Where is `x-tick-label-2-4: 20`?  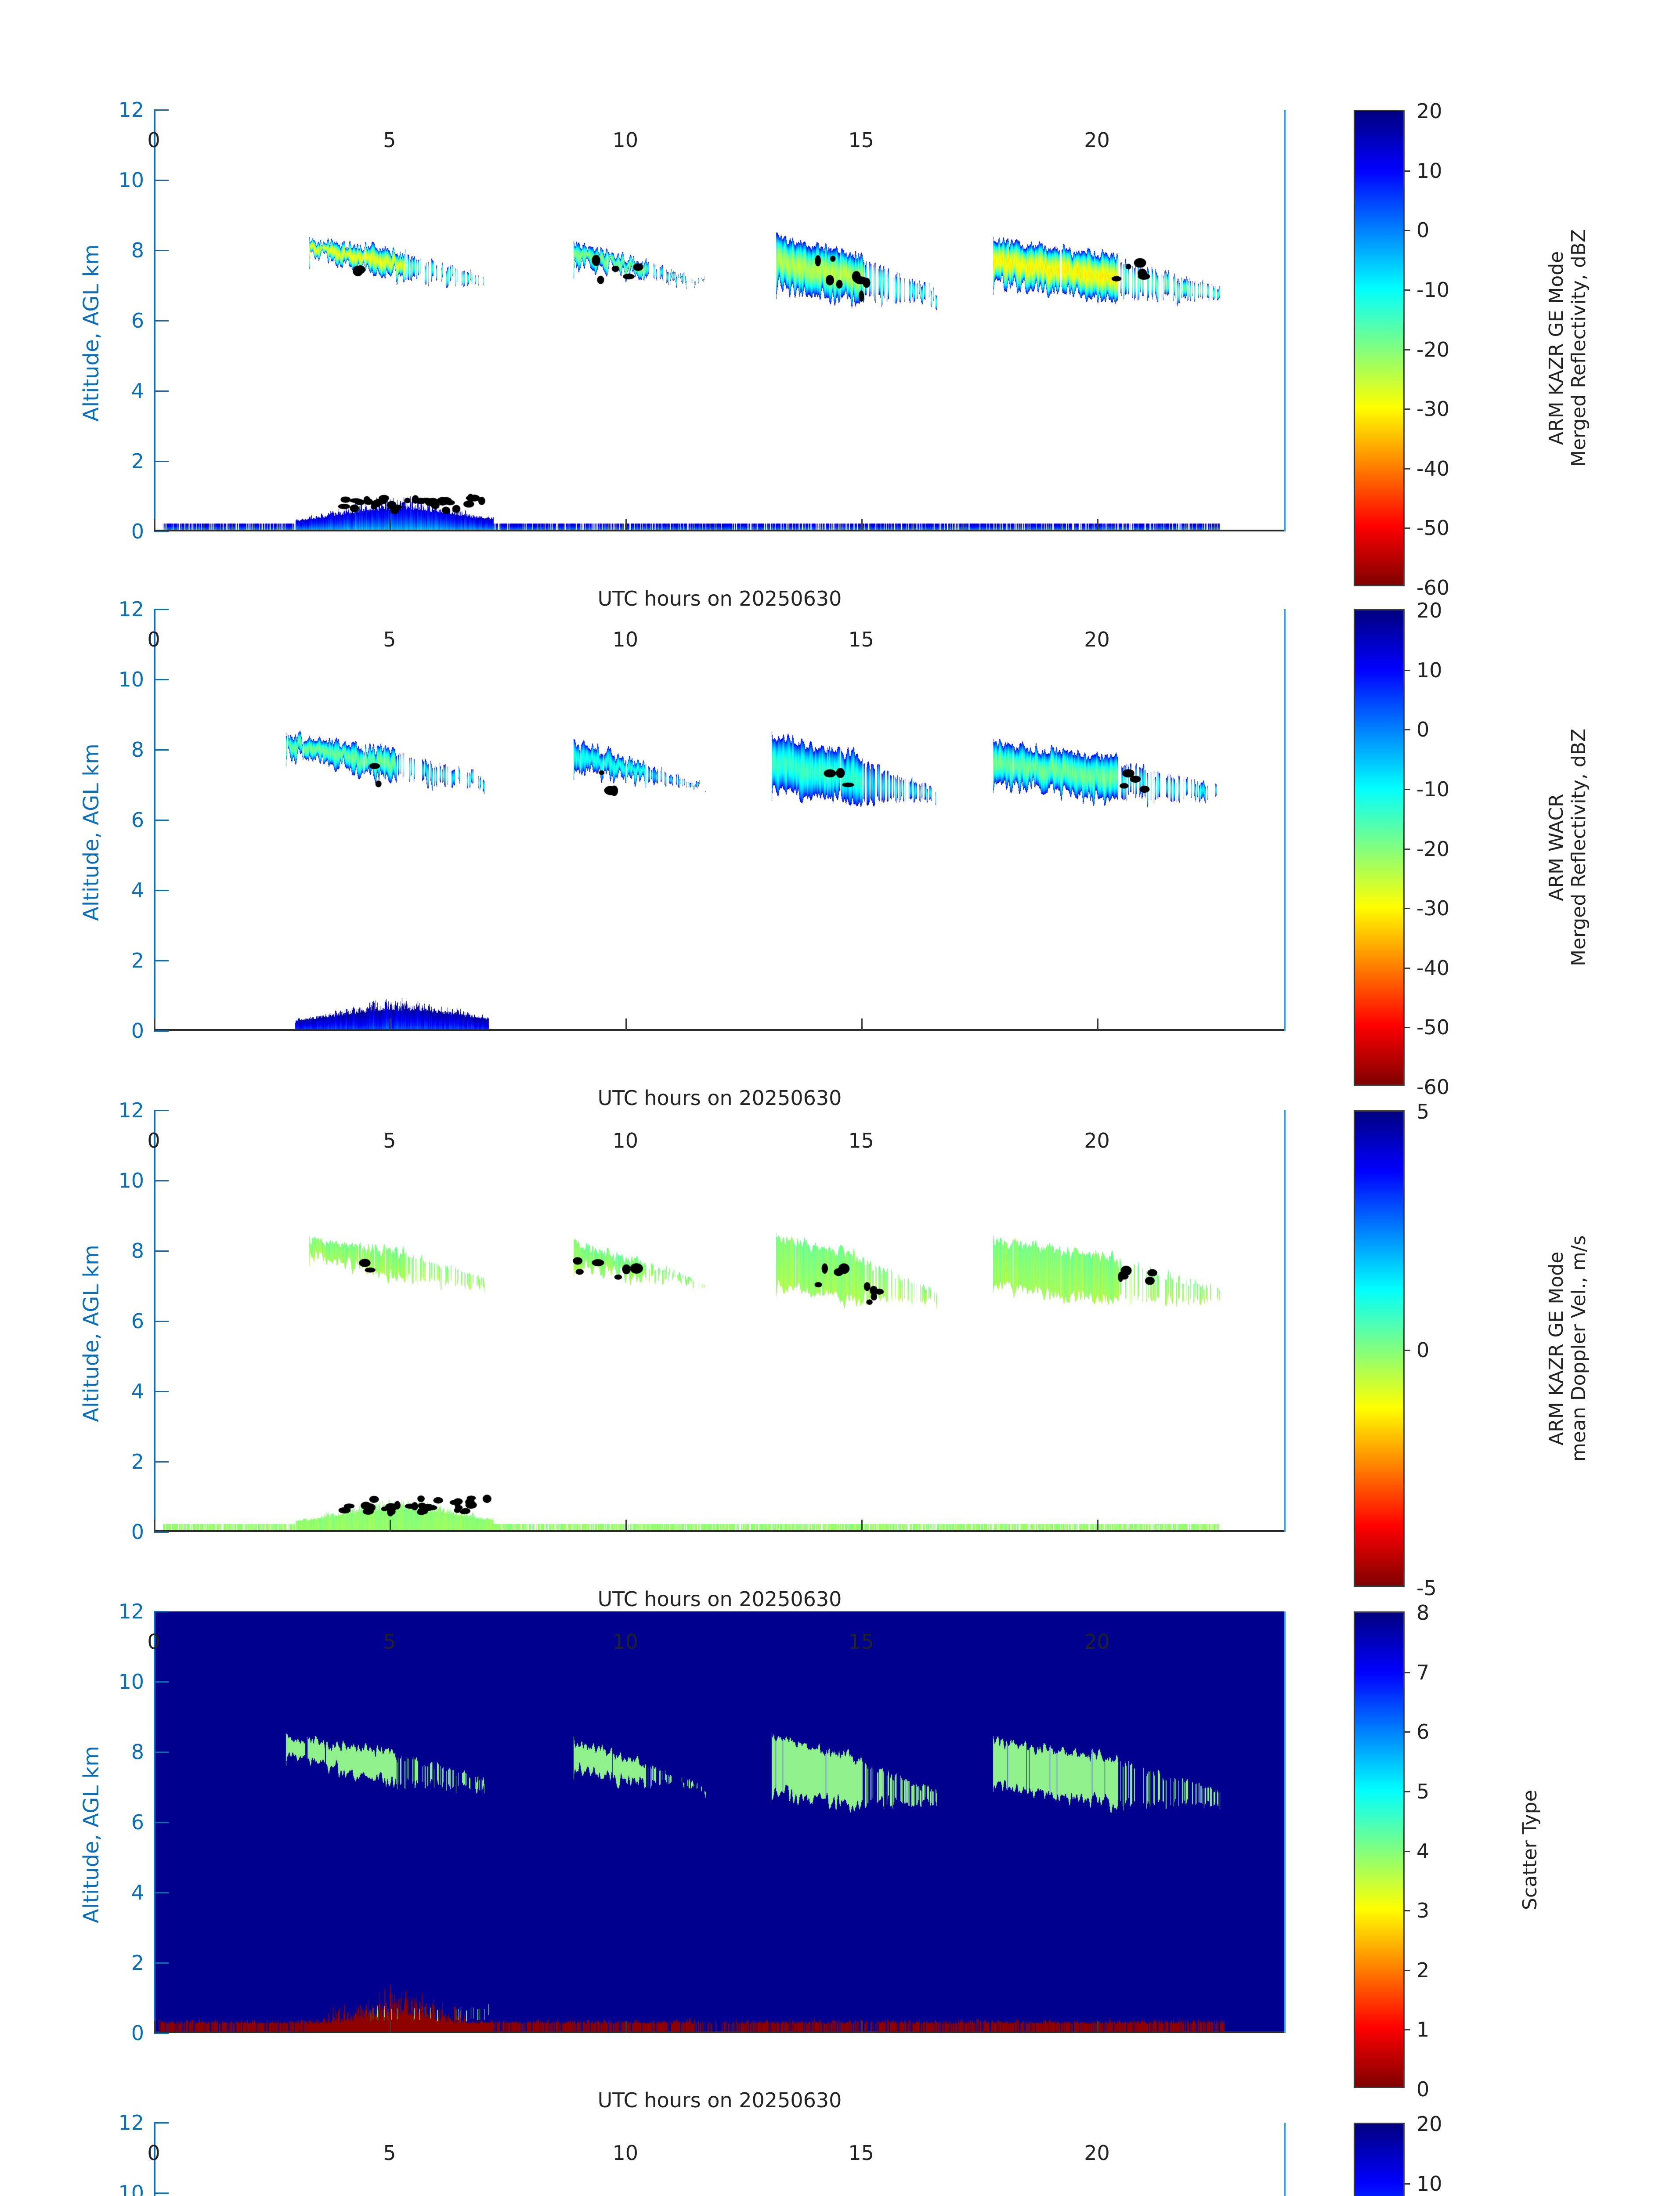 x-tick-label-2-4: 20 is located at coordinates (1097, 1140).